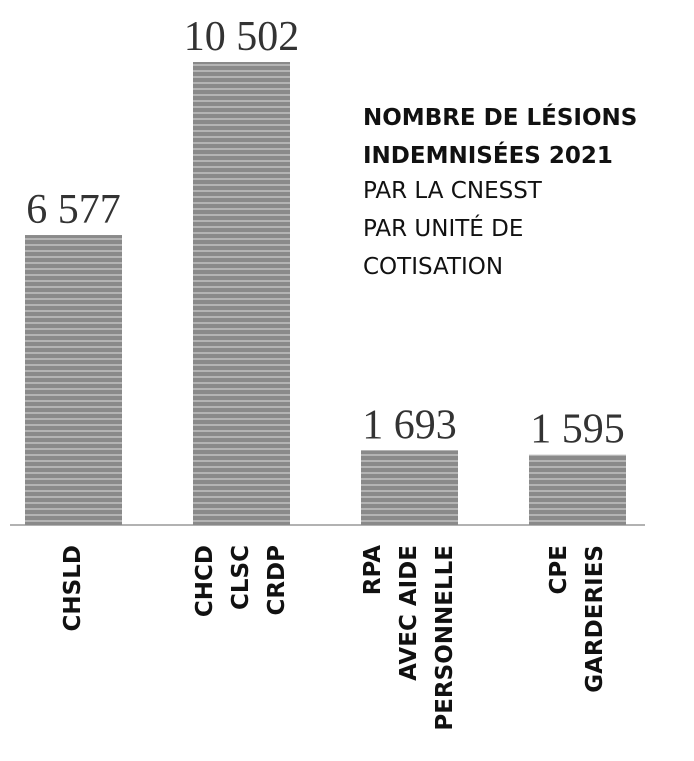 The height and width of the screenshot is (761, 694). I want to click on x-tick-label: AVEC AIDE, so click(409, 613).